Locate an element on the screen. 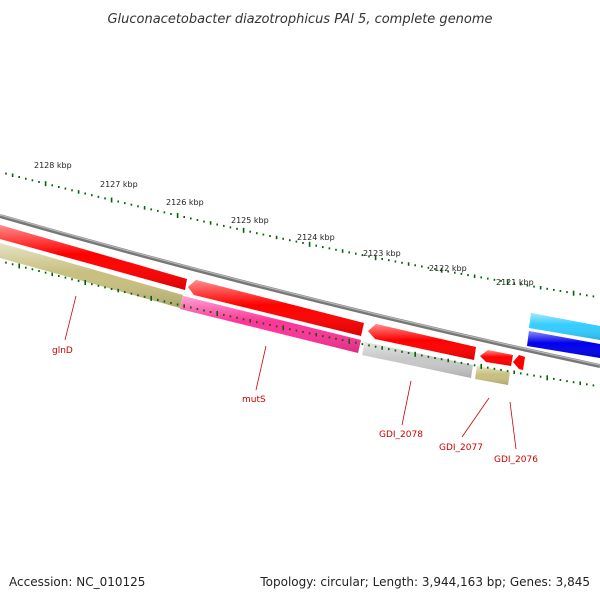 This screenshot has width=600, height=600. gene-label-gdi-2078: GDI_2078 is located at coordinates (401, 435).